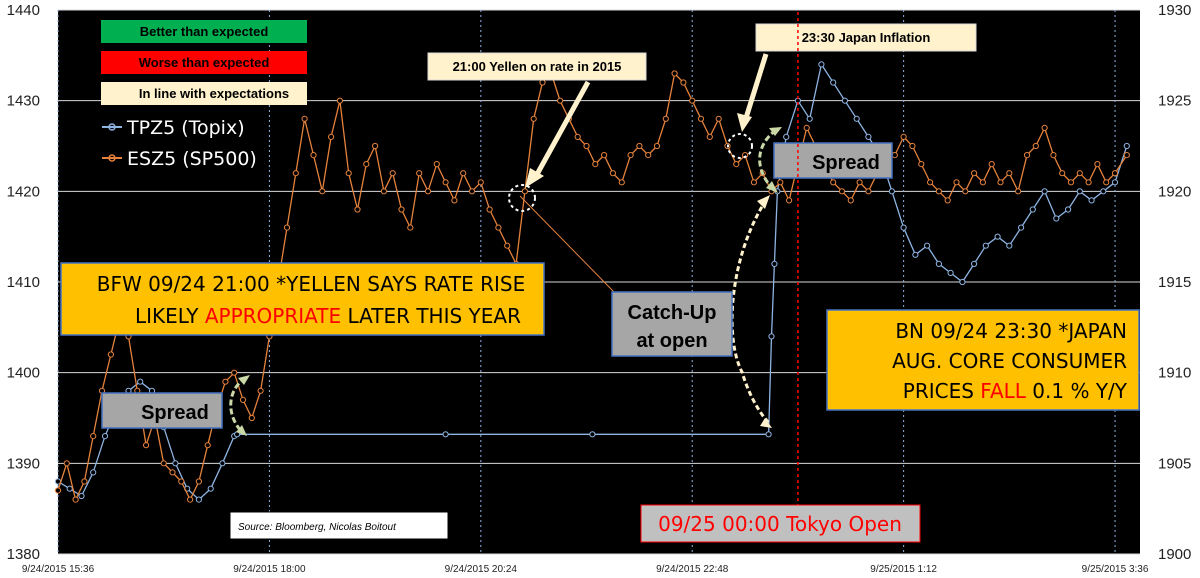 Image resolution: width=1200 pixels, height=578 pixels. What do you see at coordinates (756, 86) in the screenshot?
I see `japan-event-arrow` at bounding box center [756, 86].